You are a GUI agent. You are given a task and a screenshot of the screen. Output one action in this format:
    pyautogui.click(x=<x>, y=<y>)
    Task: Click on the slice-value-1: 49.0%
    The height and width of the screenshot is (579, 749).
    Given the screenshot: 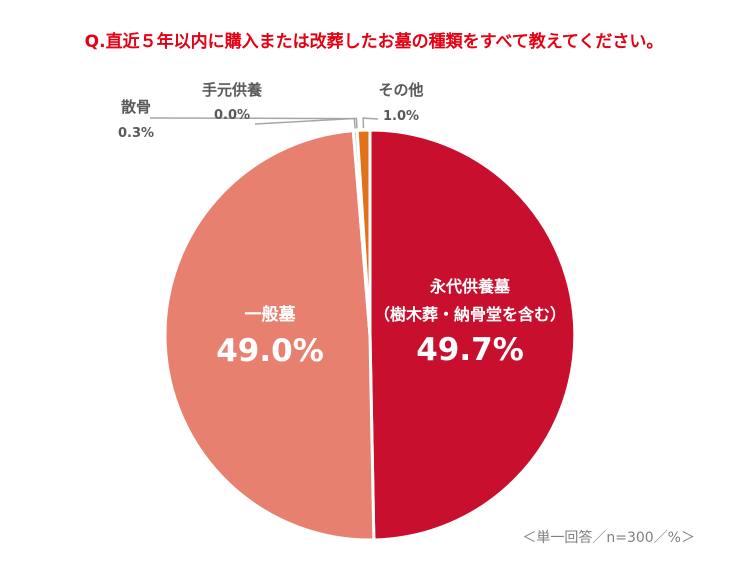 What is the action you would take?
    pyautogui.click(x=270, y=351)
    